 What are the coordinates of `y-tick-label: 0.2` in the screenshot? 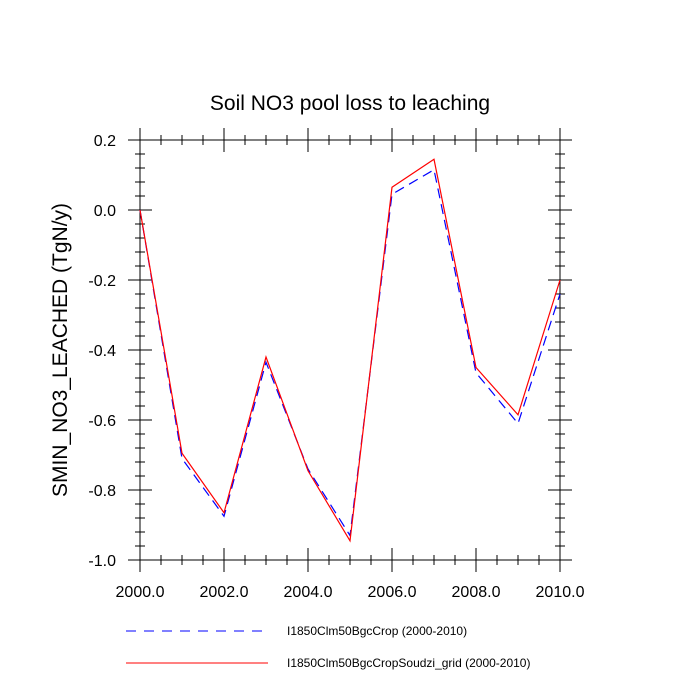 It's located at (105, 141).